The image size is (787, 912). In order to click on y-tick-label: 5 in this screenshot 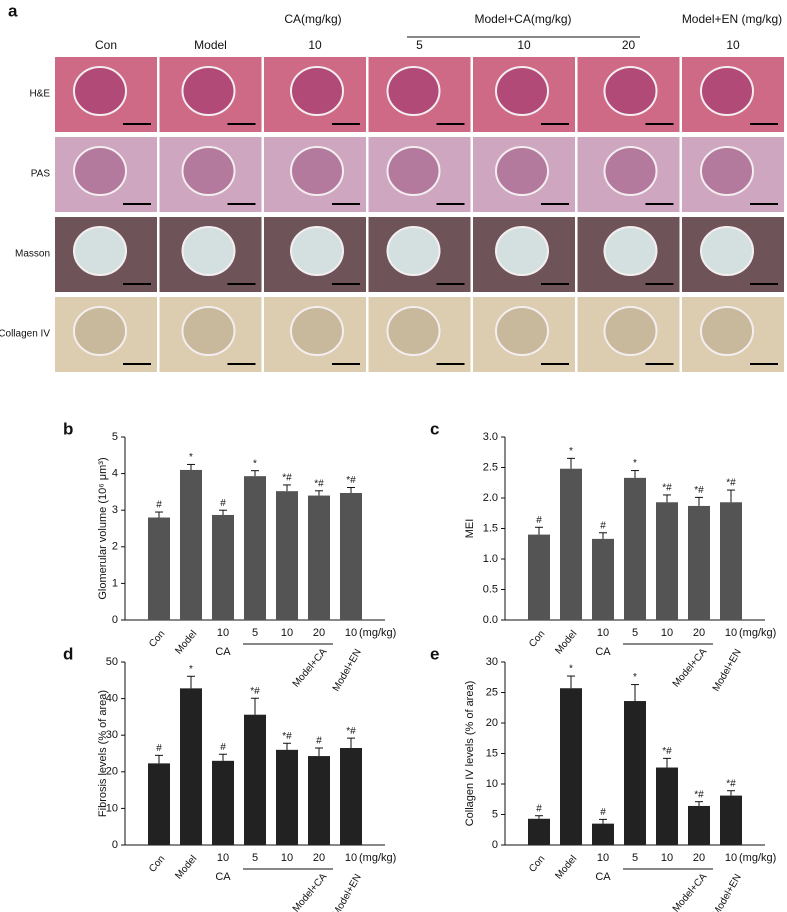, I will do `click(495, 814)`.